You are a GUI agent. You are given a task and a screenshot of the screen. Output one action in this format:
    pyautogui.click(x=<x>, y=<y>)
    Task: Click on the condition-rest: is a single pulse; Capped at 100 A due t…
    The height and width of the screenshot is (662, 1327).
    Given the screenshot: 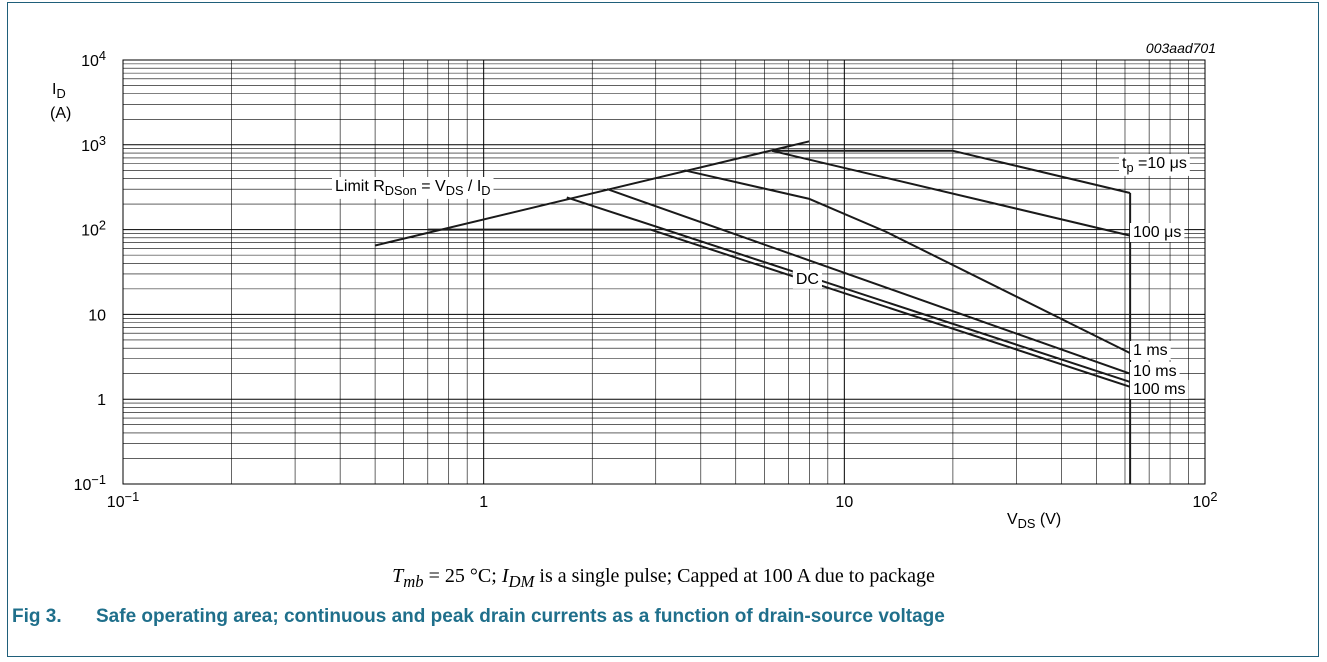 What is the action you would take?
    pyautogui.click(x=734, y=576)
    